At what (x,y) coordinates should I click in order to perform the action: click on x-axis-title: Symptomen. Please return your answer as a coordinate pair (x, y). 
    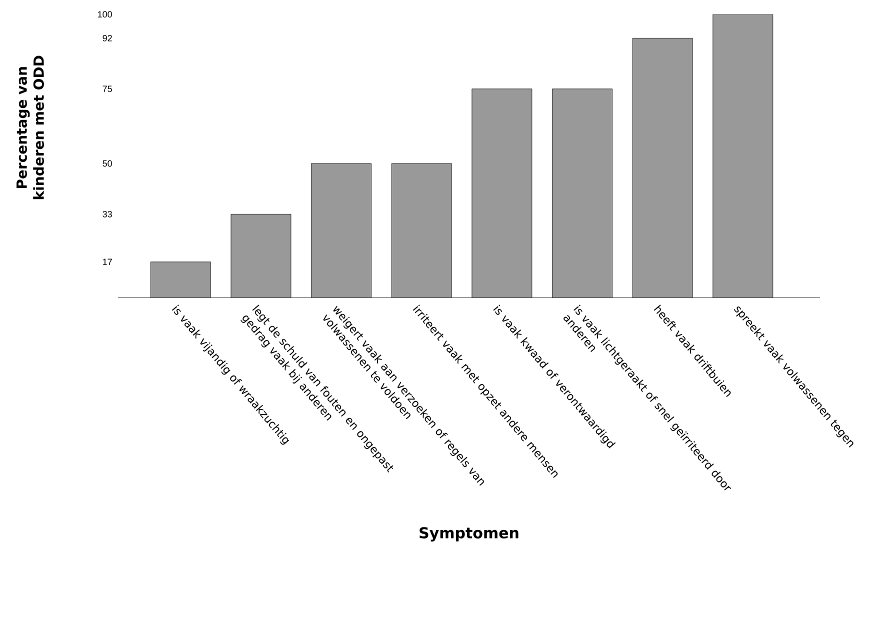
    Looking at the image, I should click on (469, 534).